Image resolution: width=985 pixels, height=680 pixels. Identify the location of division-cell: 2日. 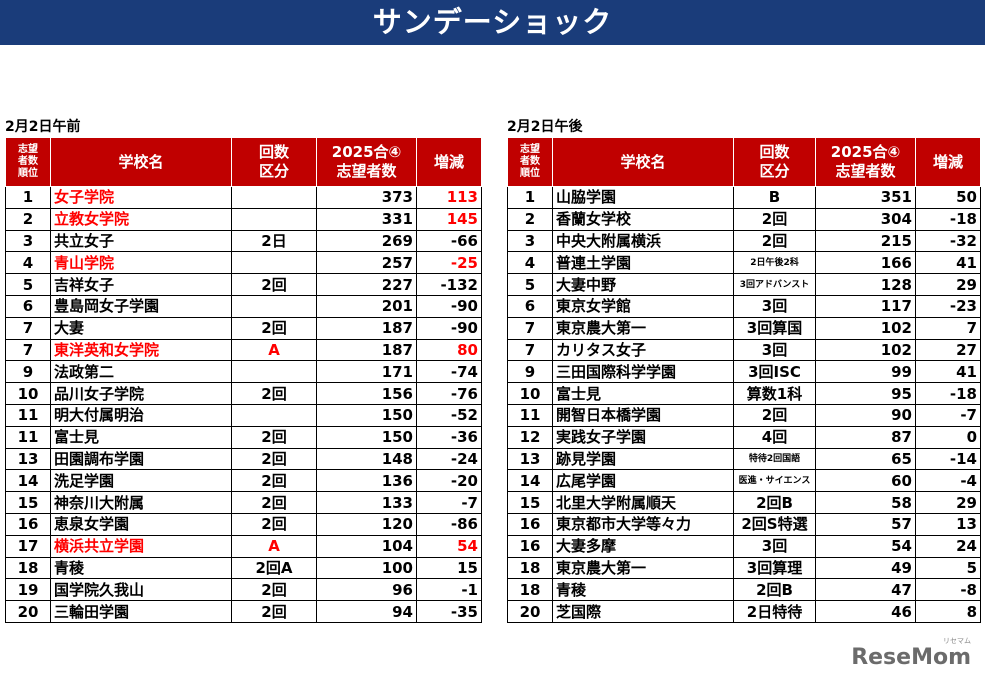
(274, 241).